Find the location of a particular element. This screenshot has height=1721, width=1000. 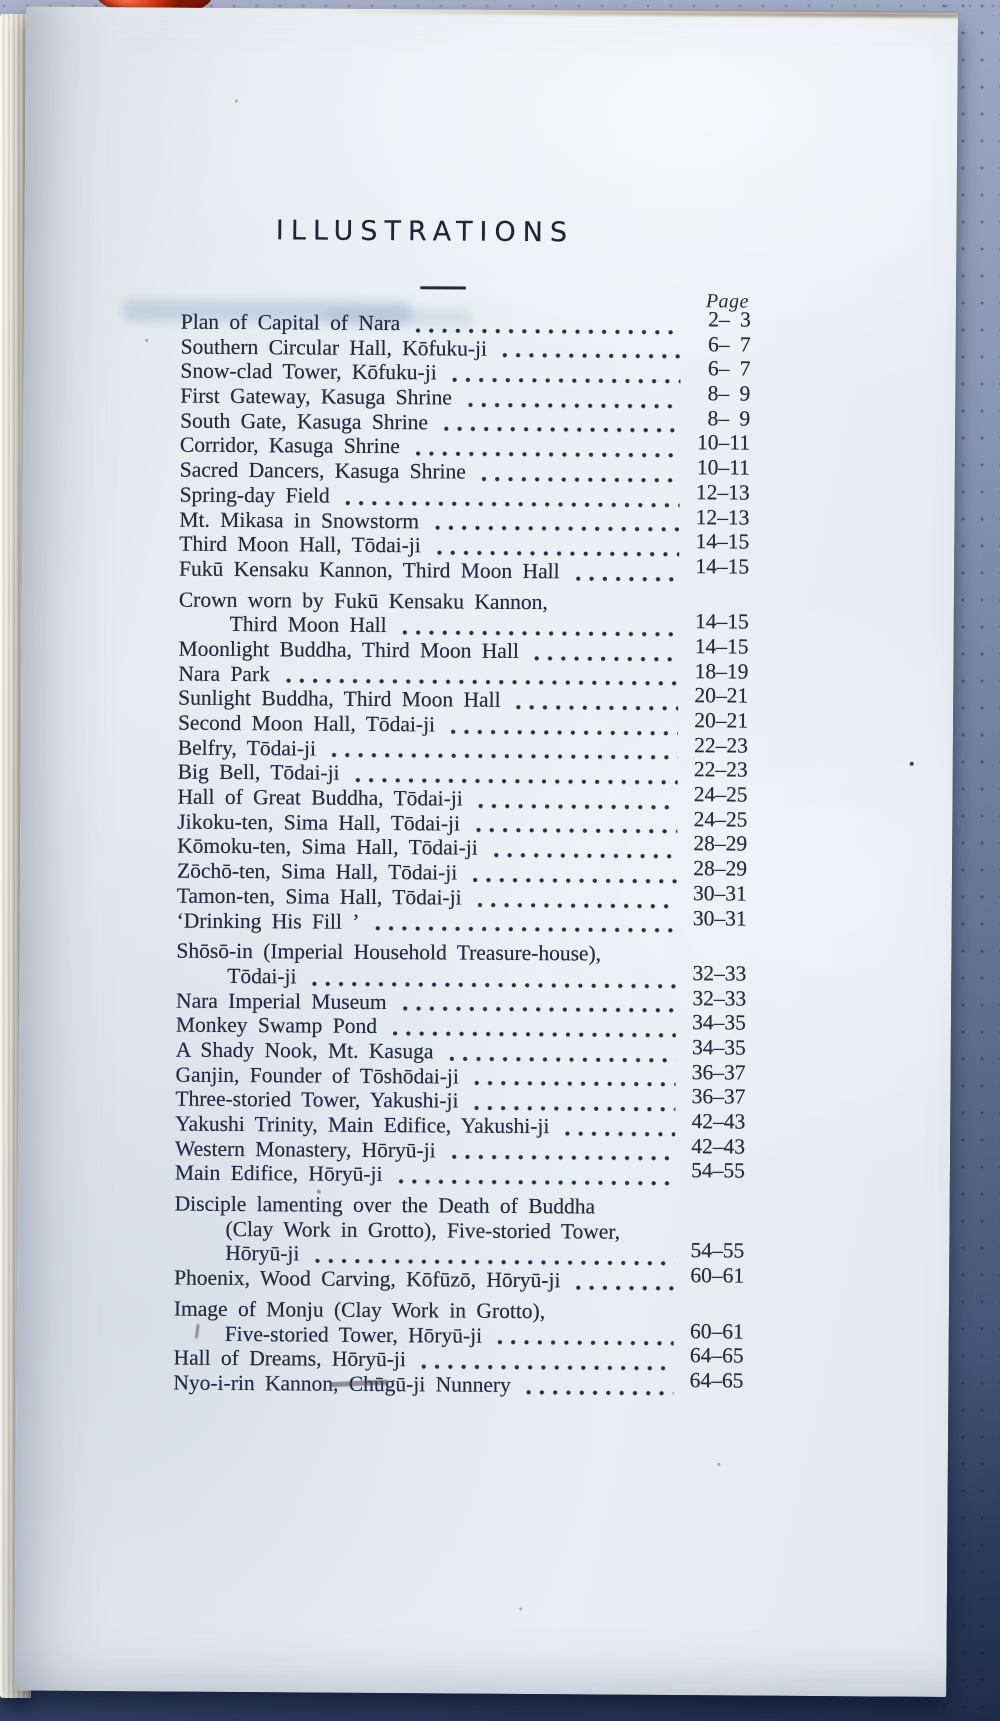

entry-title-text: Five-storied Tower, Hōryū-ji is located at coordinates (353, 1334).